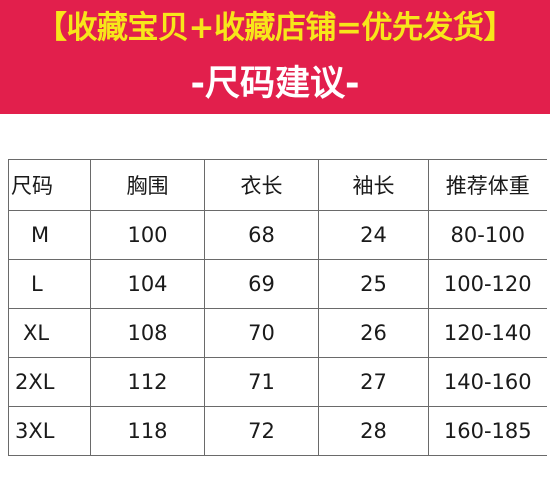 The width and height of the screenshot is (550, 494). Describe the element at coordinates (487, 235) in the screenshot. I see `weight-cell: 80-100` at that location.